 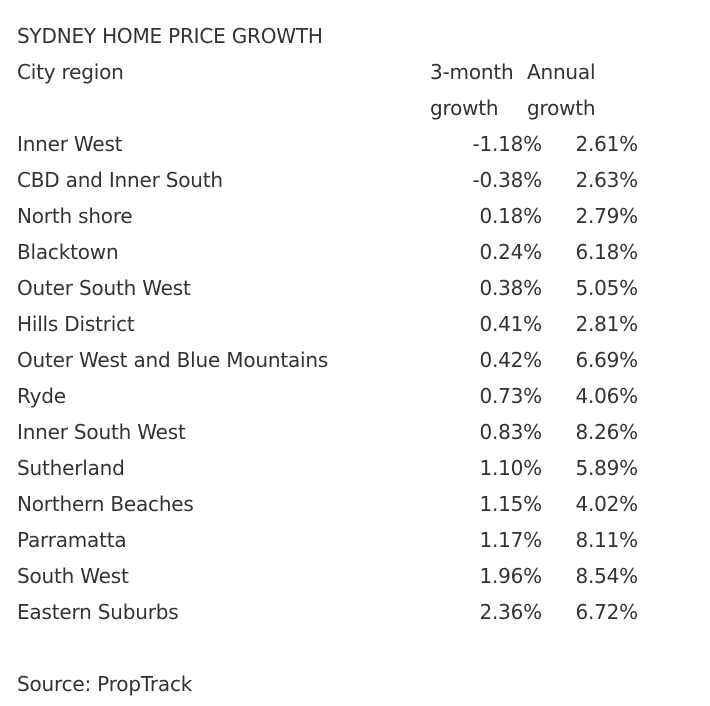 I want to click on annual-cell: 2.61%, so click(x=606, y=144).